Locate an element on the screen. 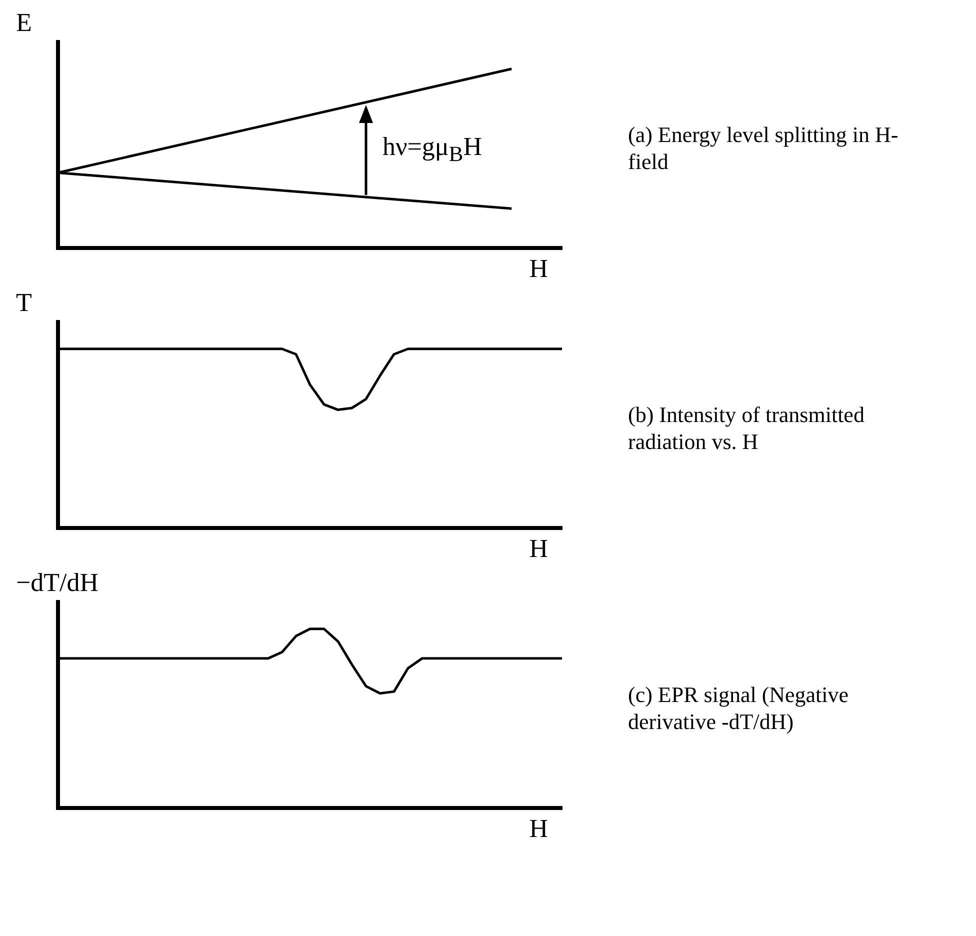 The image size is (976, 936). annotation: hν=gμ$_{B}$H is located at coordinates (432, 150).